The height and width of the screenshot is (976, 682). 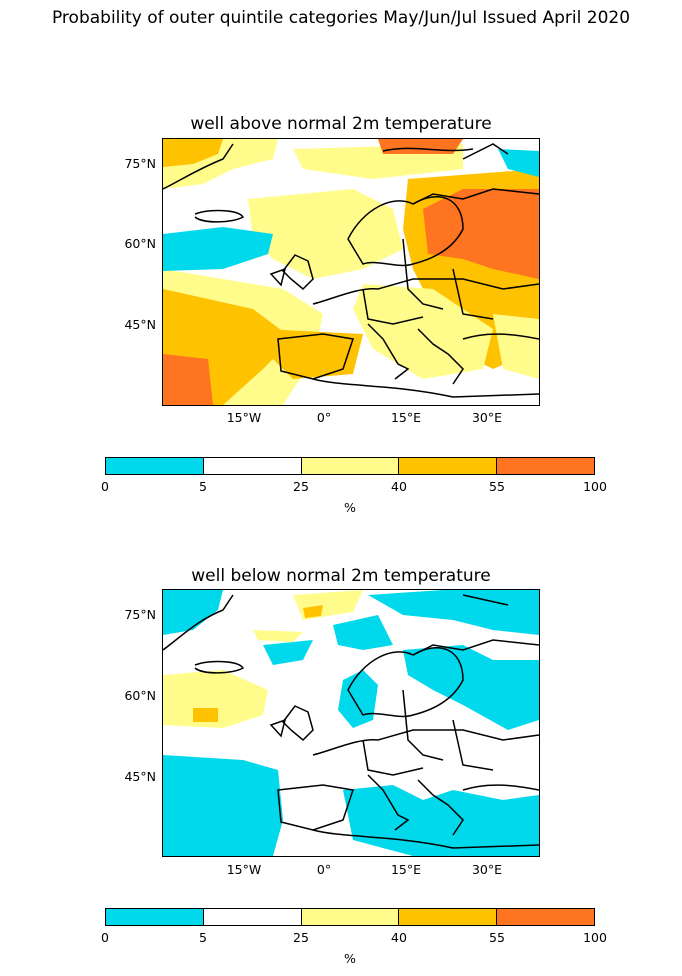 I want to click on panel-title-below: well below normal 2m temperature, so click(x=341, y=576).